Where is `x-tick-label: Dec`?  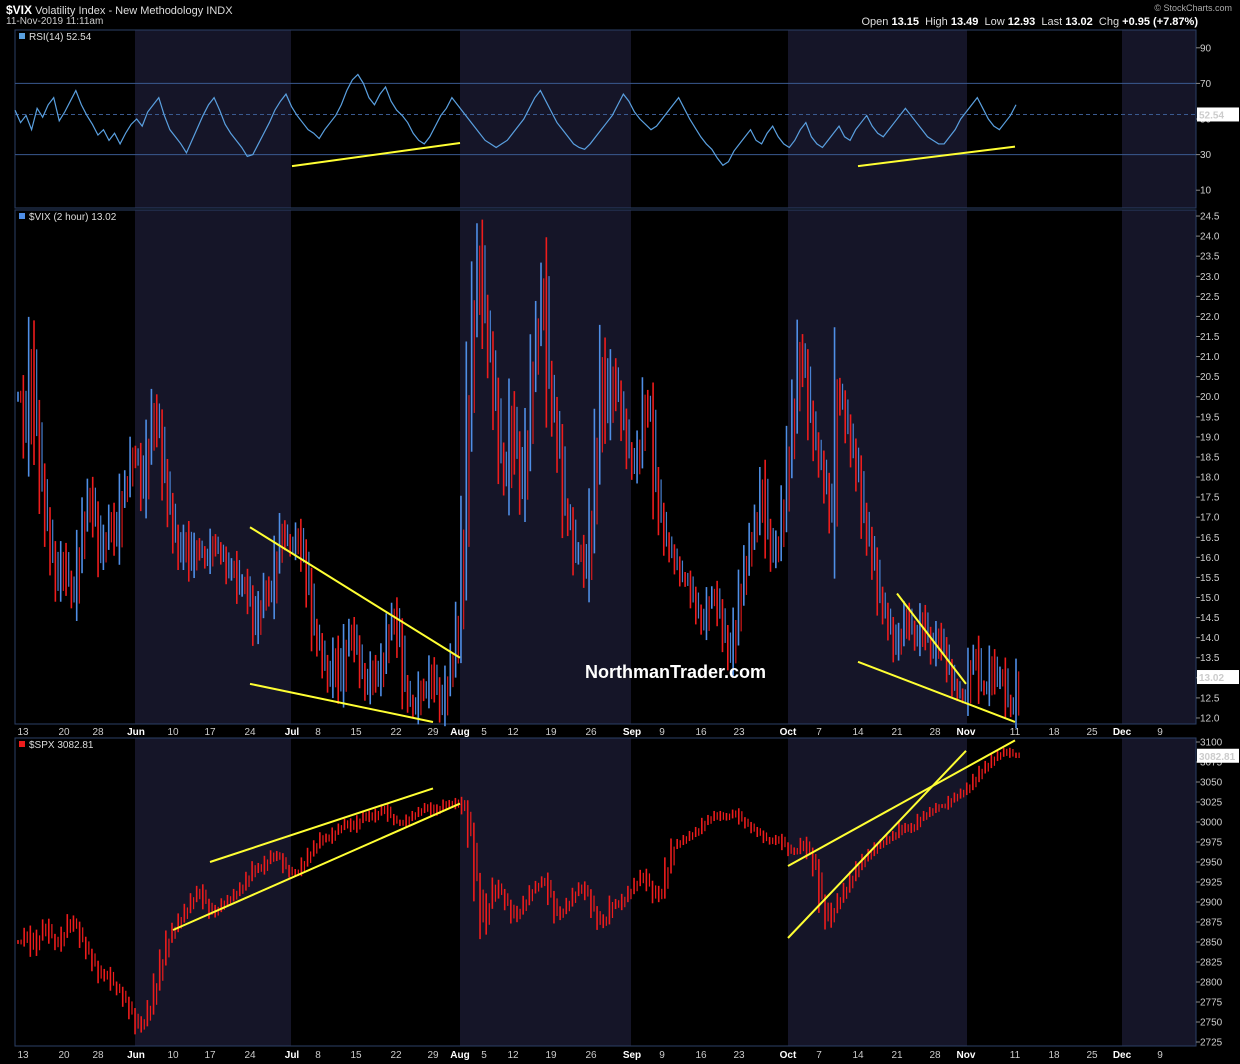
x-tick-label: Dec is located at coordinates (1122, 732).